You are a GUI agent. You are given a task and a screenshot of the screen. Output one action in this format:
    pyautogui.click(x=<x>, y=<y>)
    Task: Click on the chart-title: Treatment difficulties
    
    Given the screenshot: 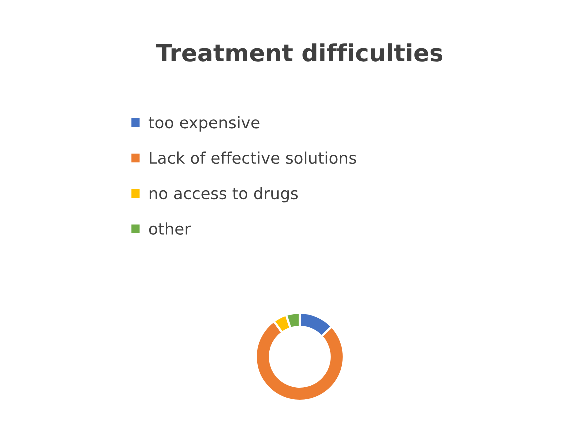 What is the action you would take?
    pyautogui.click(x=299, y=53)
    